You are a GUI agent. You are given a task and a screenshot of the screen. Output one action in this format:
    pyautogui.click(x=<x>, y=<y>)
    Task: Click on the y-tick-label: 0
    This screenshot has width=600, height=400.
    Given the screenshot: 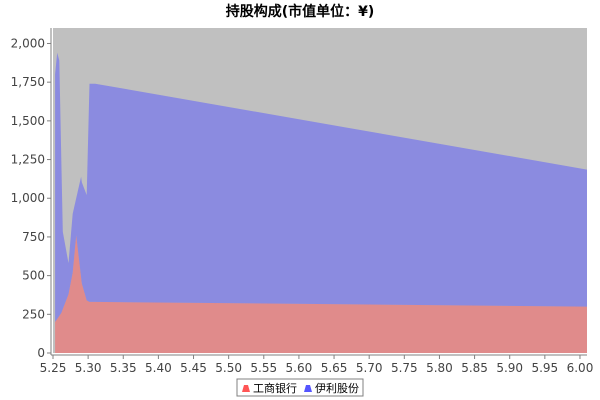 What is the action you would take?
    pyautogui.click(x=41, y=353)
    